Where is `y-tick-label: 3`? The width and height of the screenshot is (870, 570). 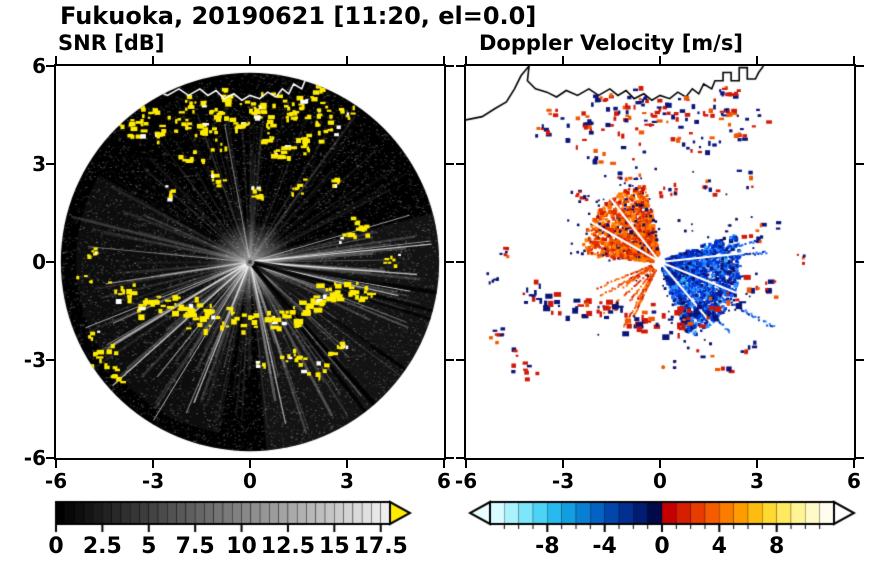 y-tick-label: 3 is located at coordinates (39, 164).